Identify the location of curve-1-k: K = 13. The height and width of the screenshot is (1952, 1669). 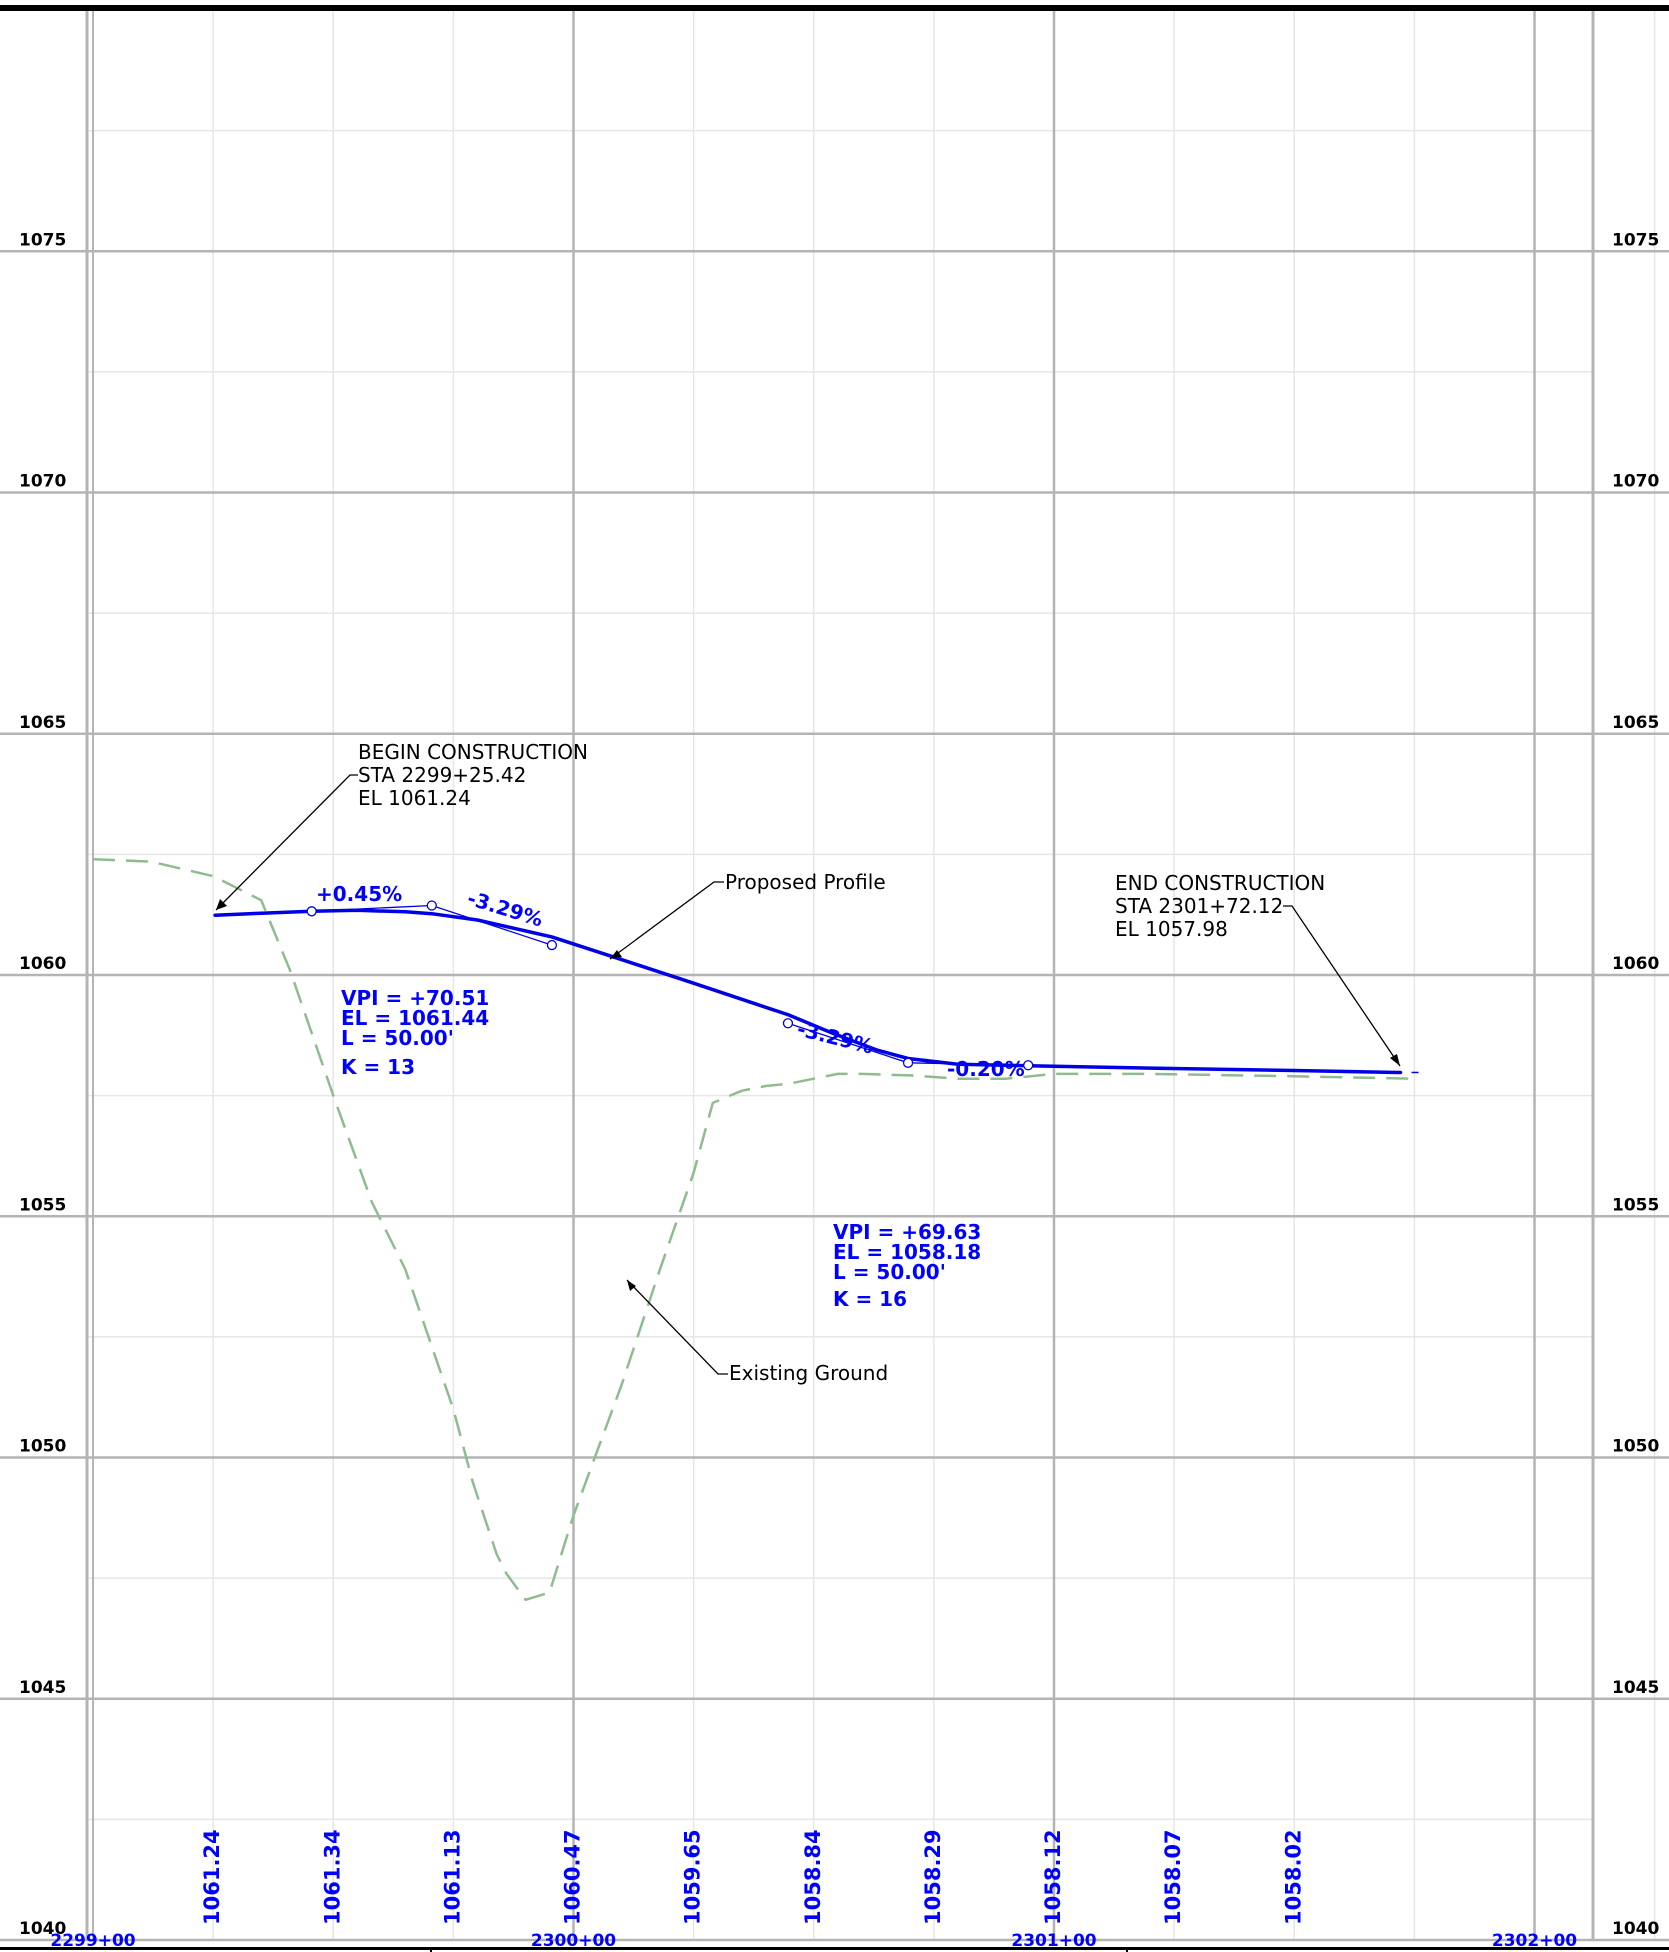
(378, 1067).